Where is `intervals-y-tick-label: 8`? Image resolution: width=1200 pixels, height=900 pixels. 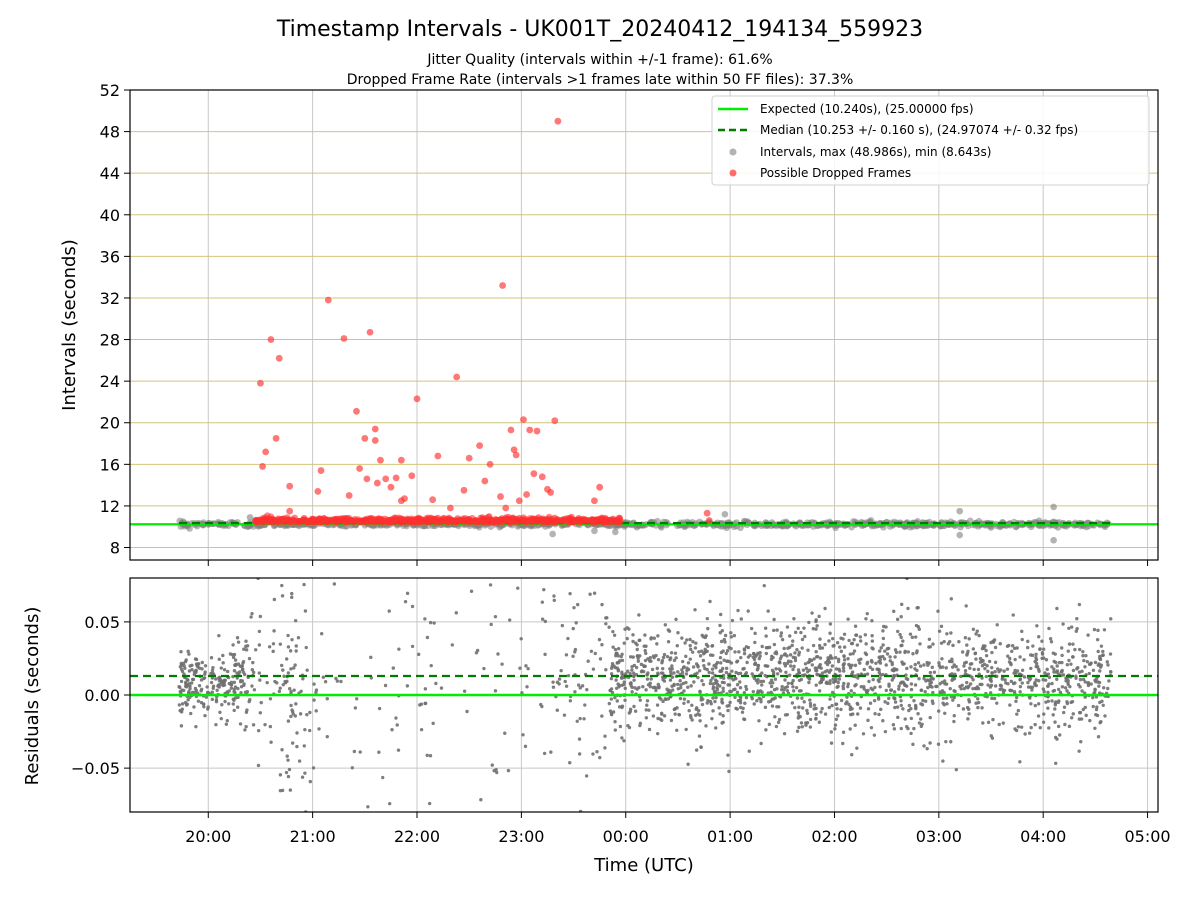
intervals-y-tick-label: 8 is located at coordinates (115, 548).